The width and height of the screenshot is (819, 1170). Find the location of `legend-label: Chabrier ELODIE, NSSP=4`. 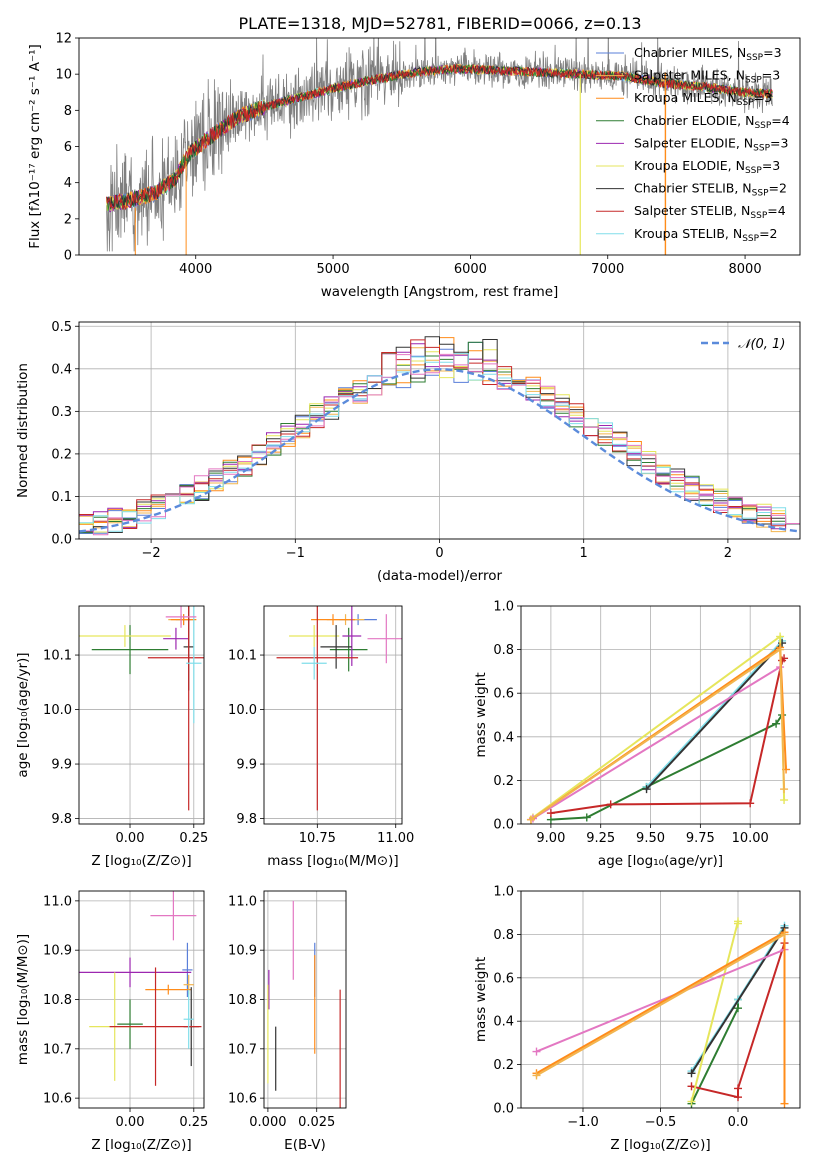

legend-label: Chabrier ELODIE, NSSP=4 is located at coordinates (712, 122).